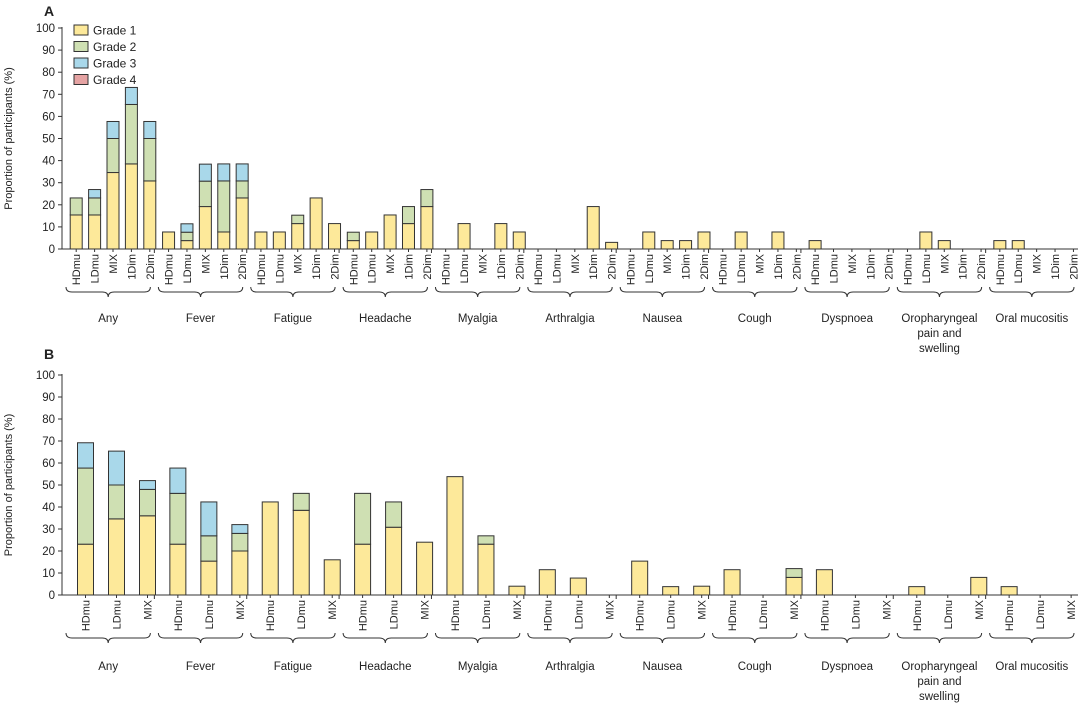 The height and width of the screenshot is (706, 1080). I want to click on y-axis-label: Proportion of participants (%), so click(9, 138).